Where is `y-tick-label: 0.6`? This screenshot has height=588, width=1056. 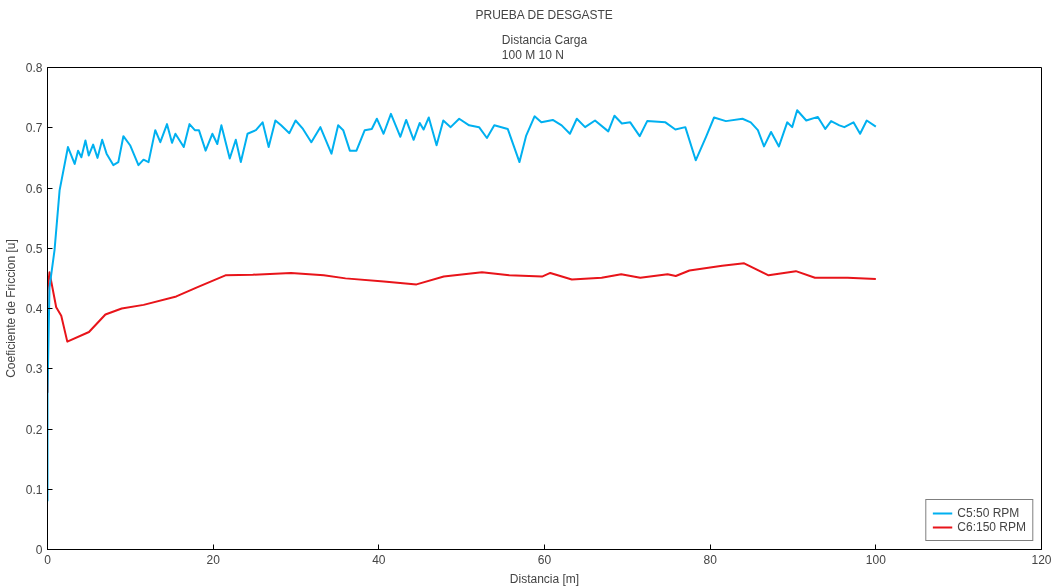 y-tick-label: 0.6 is located at coordinates (34, 188).